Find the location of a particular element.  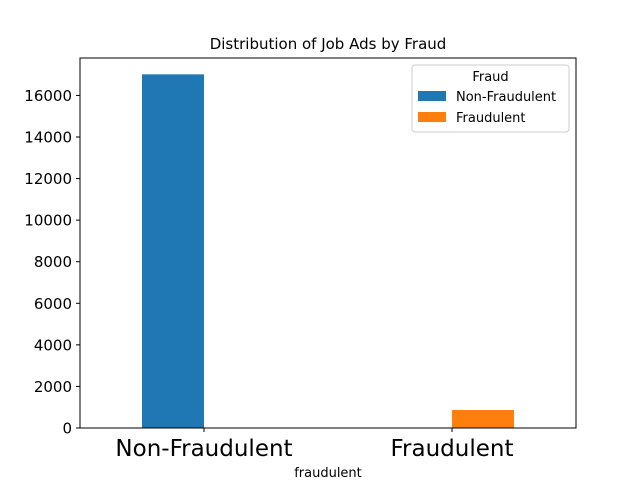

y-tick-label: 2000 is located at coordinates (53, 387).